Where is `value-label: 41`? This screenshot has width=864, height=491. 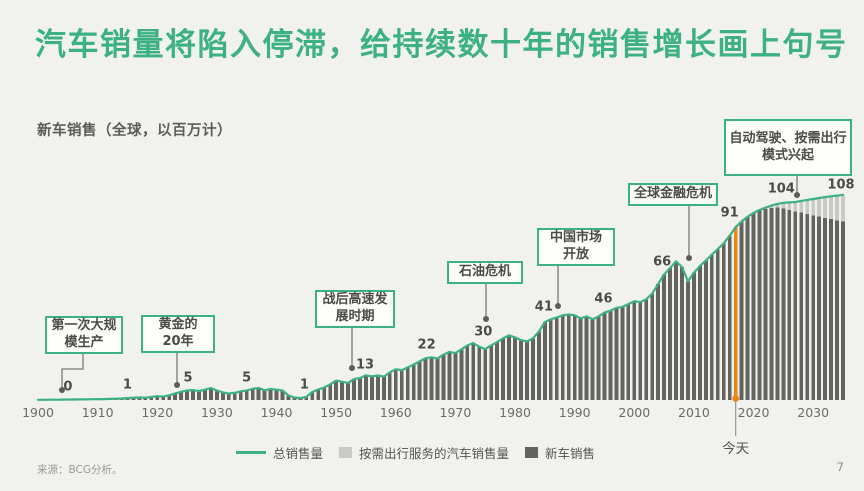
value-label: 41 is located at coordinates (543, 307).